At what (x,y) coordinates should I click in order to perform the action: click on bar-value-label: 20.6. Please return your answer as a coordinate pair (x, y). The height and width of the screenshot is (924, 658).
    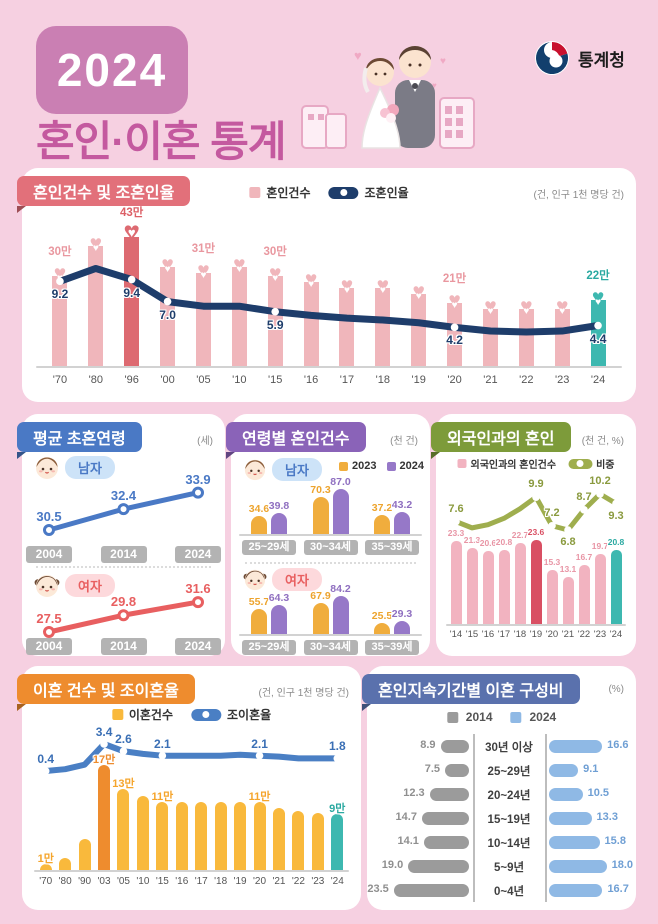
    Looking at the image, I should click on (488, 542).